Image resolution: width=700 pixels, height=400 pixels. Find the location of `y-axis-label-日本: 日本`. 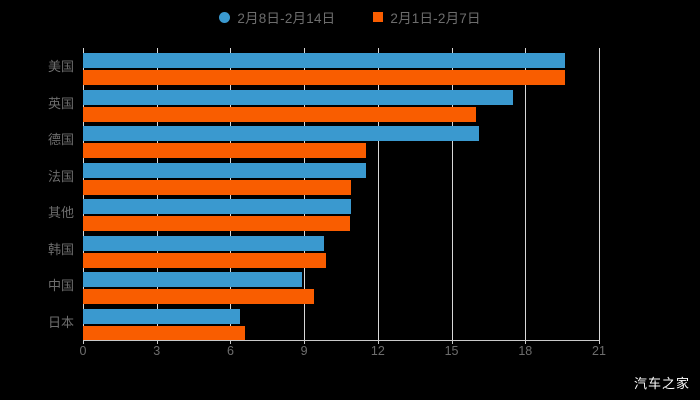

y-axis-label-日本: 日本 is located at coordinates (60, 322).